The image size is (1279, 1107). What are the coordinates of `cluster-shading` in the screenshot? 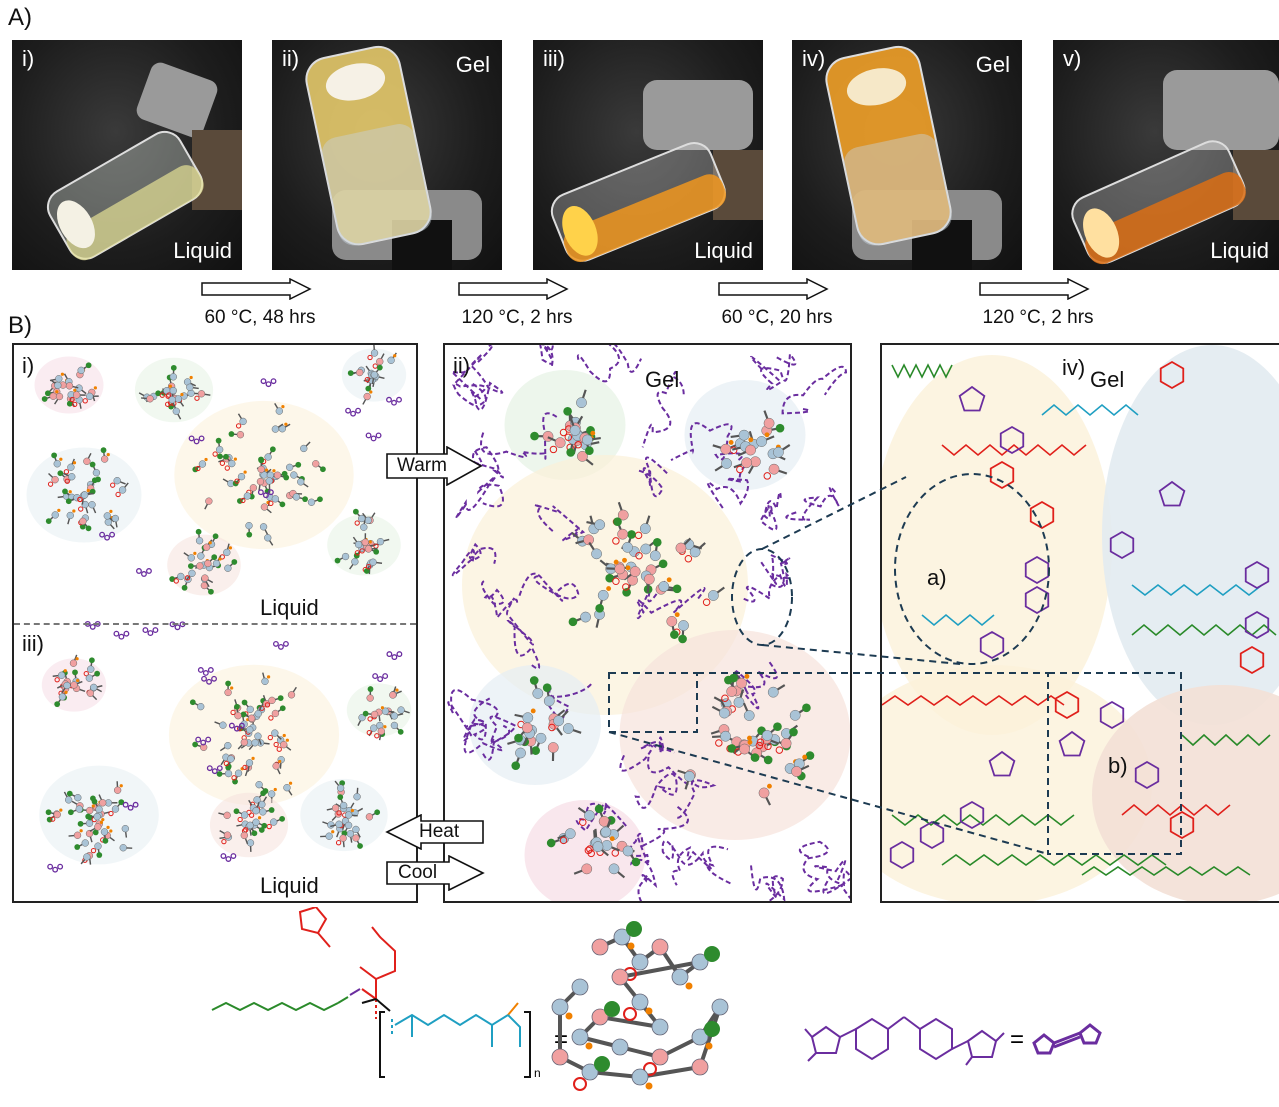 It's located at (344, 815).